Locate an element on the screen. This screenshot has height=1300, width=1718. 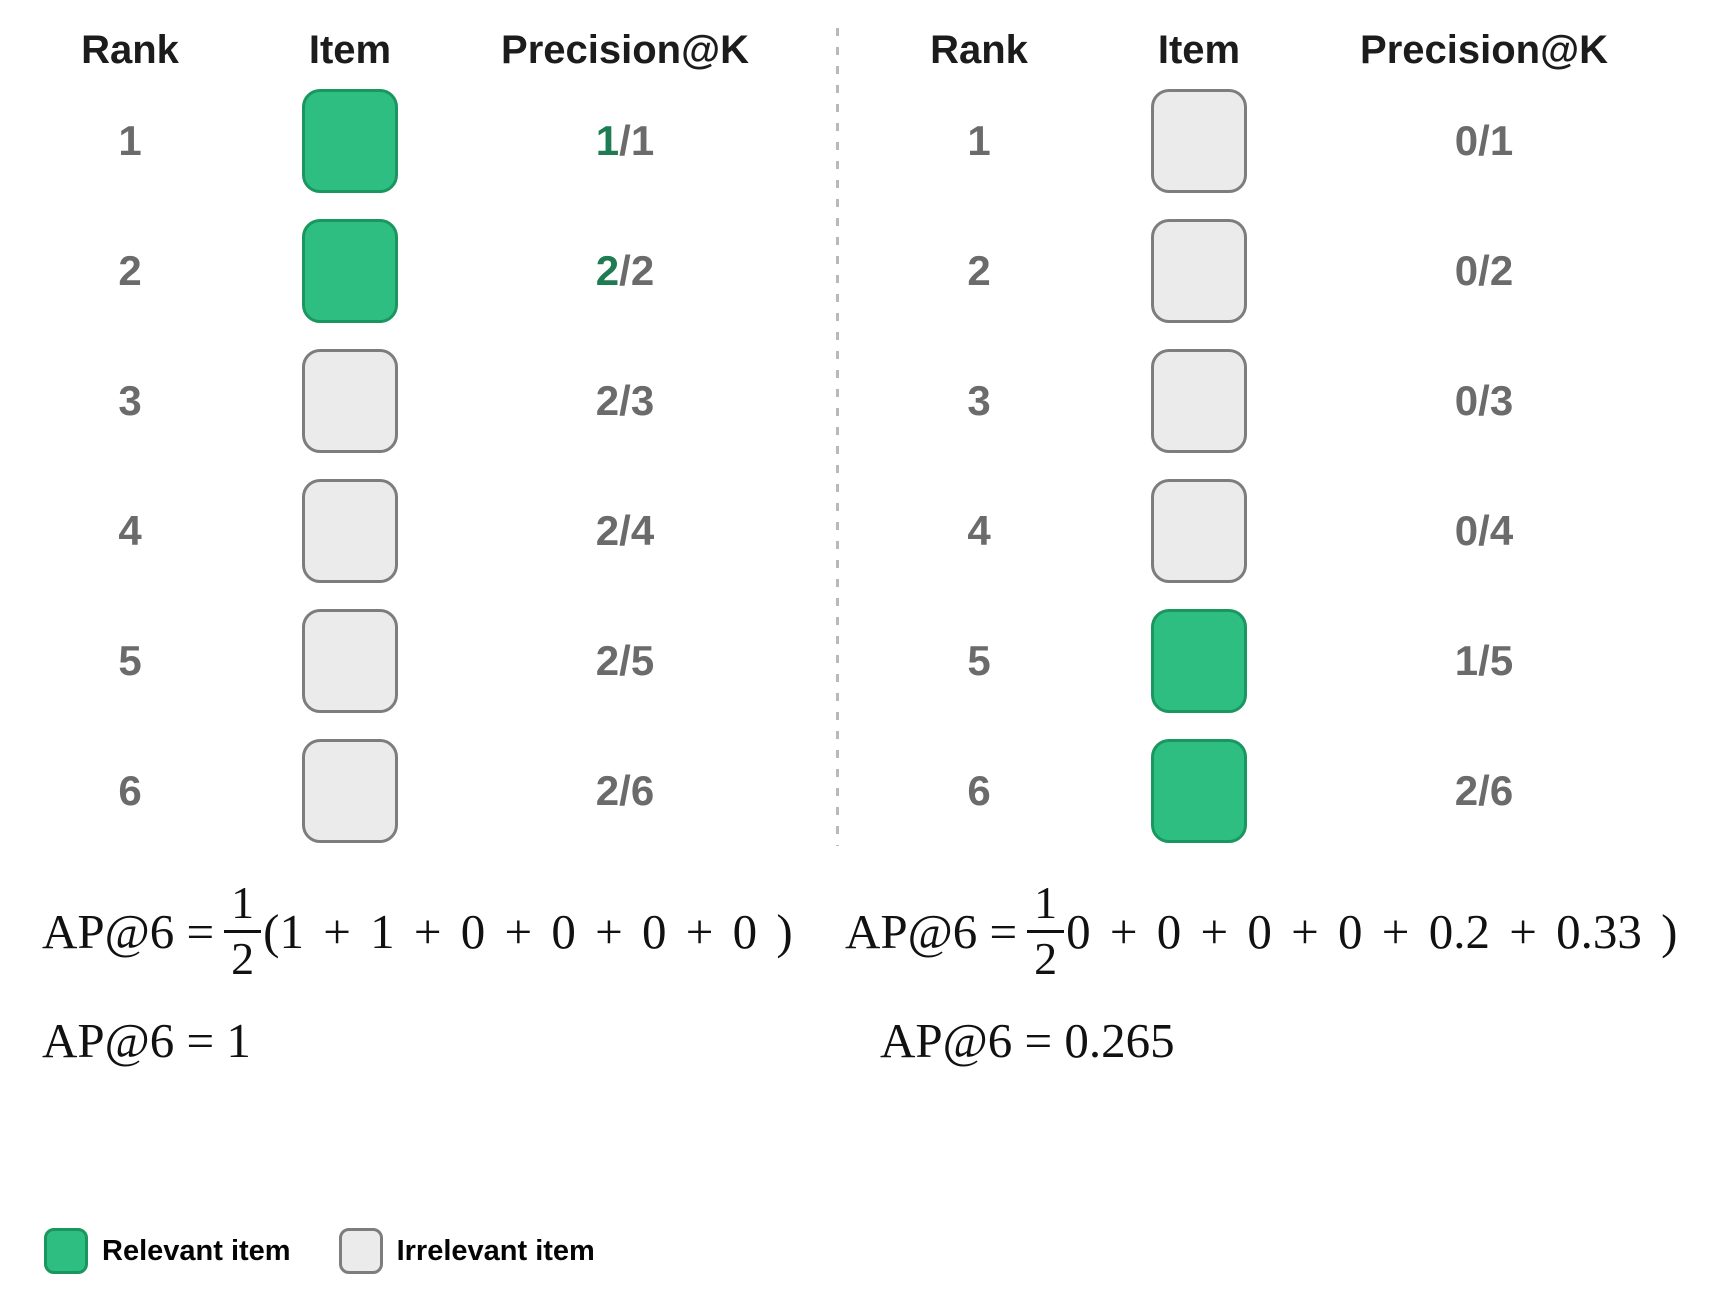
precision-value: 2/3 is located at coordinates (625, 401).